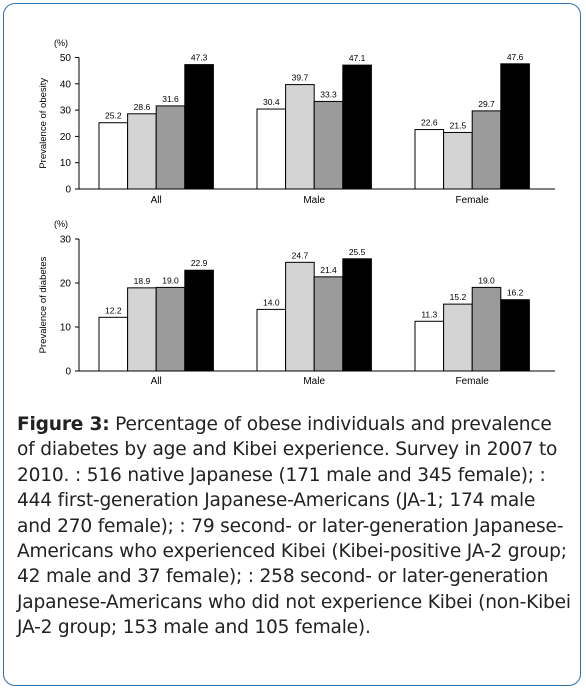 Image resolution: width=586 pixels, height=691 pixels. Describe the element at coordinates (61, 224) in the screenshot. I see `chart2-unit-label: (%)` at that location.